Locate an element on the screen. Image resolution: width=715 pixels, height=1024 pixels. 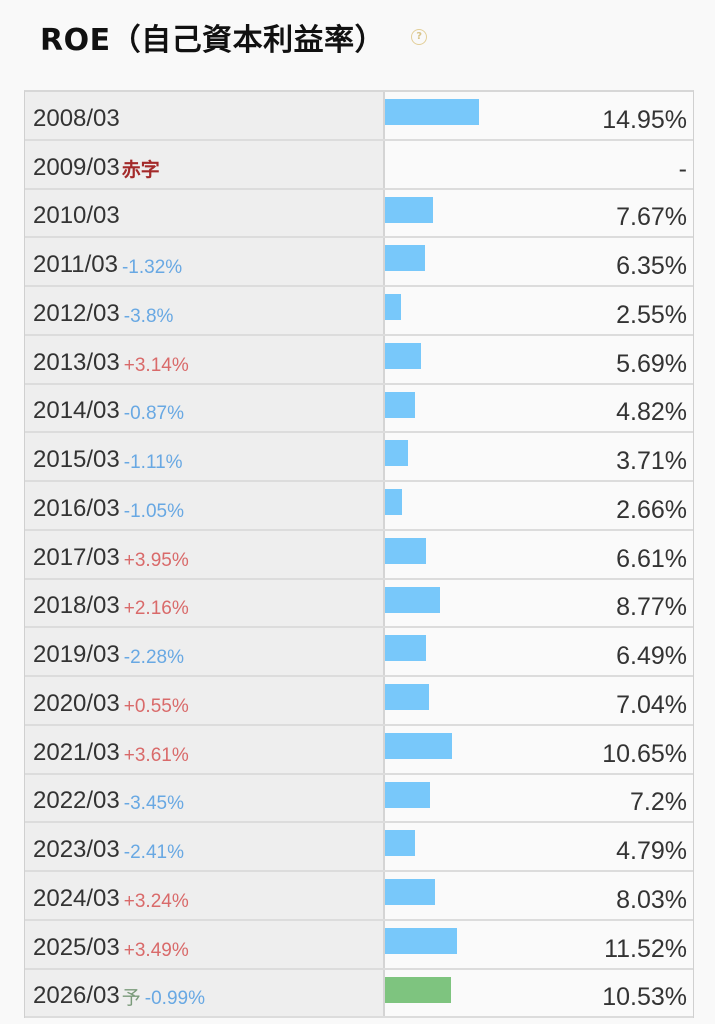
change-label: -3.45% is located at coordinates (153, 804).